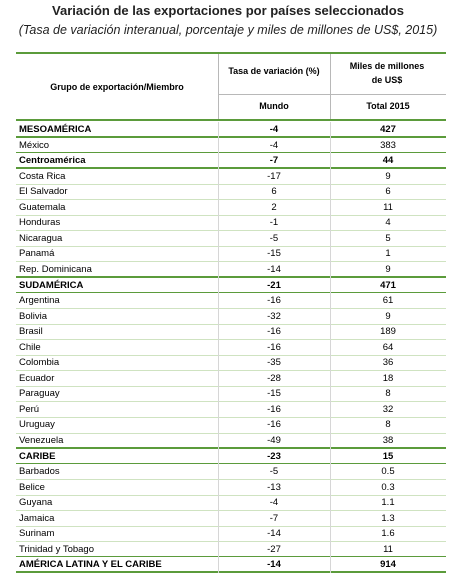 The height and width of the screenshot is (573, 456). What do you see at coordinates (388, 106) in the screenshot?
I see `header-cell: Total 2015` at bounding box center [388, 106].